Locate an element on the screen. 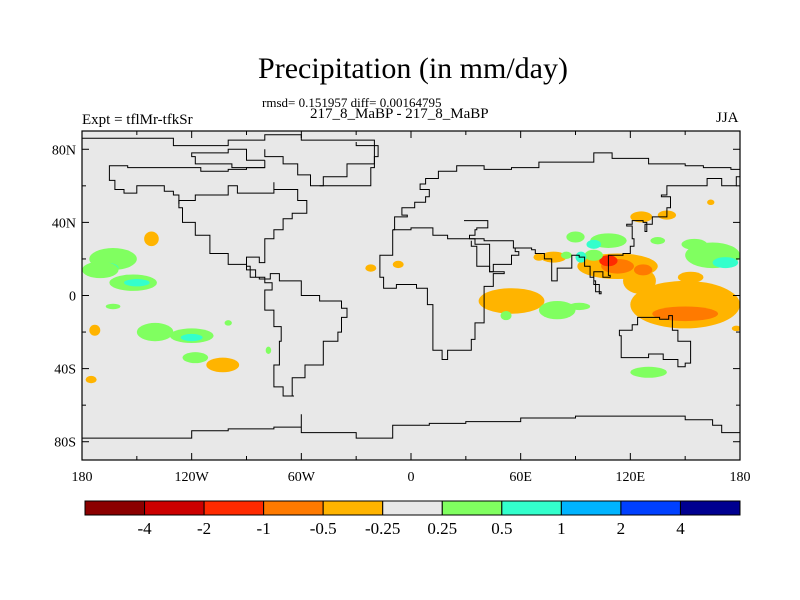 The width and height of the screenshot is (800, 600). y-tick-label: 80S is located at coordinates (65, 443).